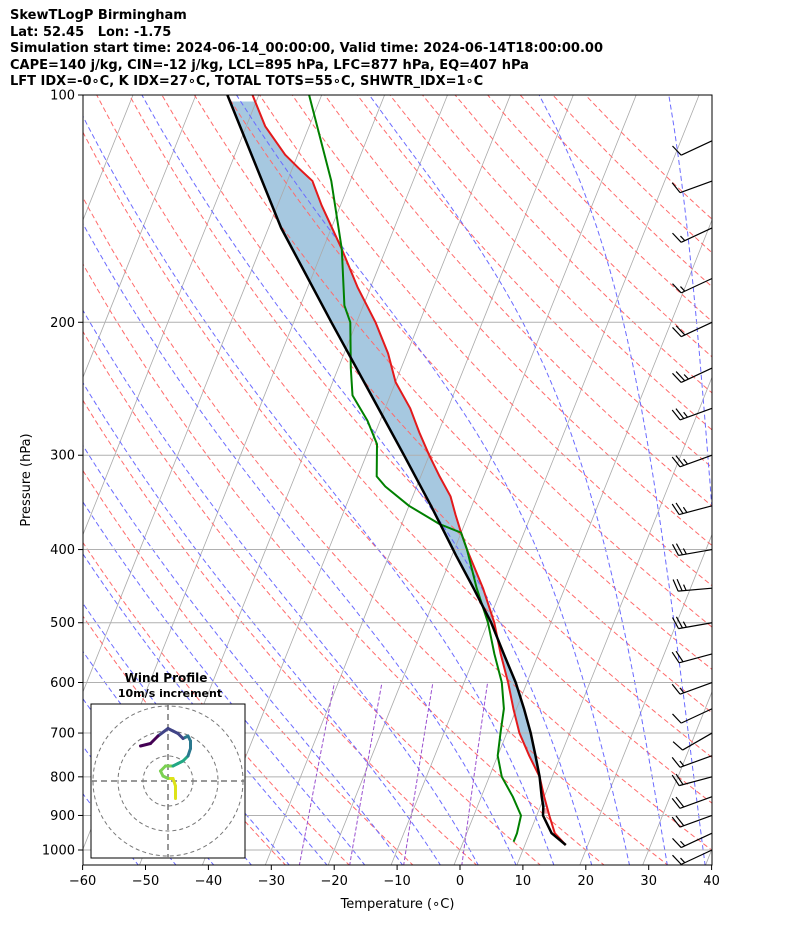  What do you see at coordinates (396, 881) in the screenshot?
I see `x-tick-label: −10` at bounding box center [396, 881].